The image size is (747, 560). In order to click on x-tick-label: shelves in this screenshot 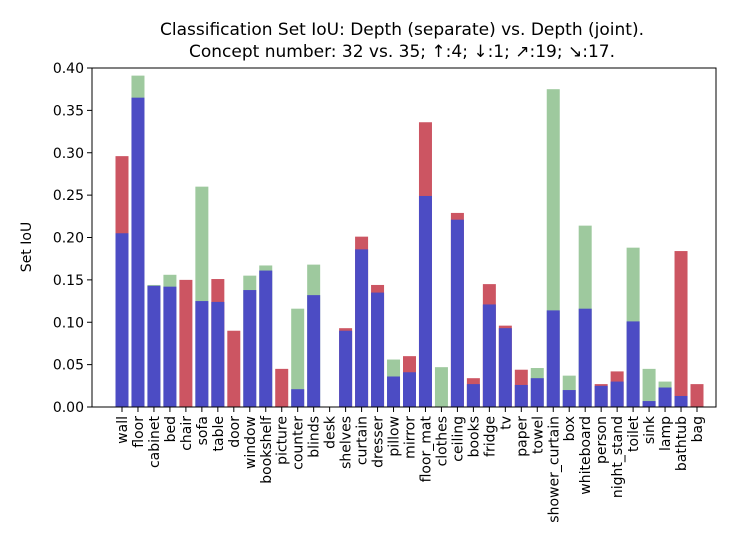, I will do `click(347, 442)`.